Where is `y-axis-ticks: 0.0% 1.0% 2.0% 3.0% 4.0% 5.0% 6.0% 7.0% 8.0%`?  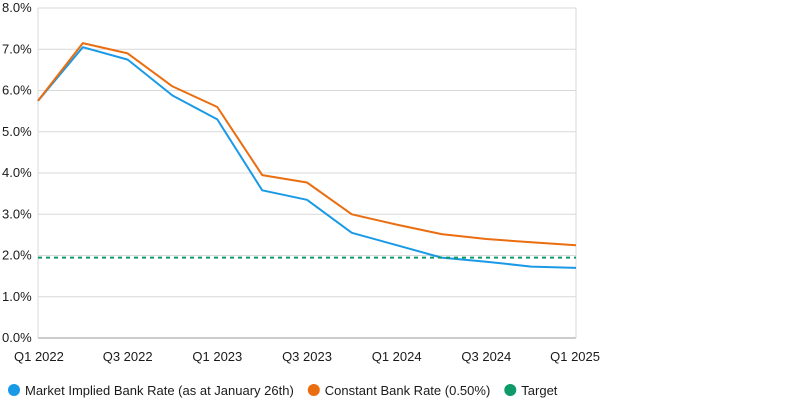 y-axis-ticks: 0.0% 1.0% 2.0% 3.0% 4.0% 5.0% 6.0% 7.0% 8.0% is located at coordinates (17, 172).